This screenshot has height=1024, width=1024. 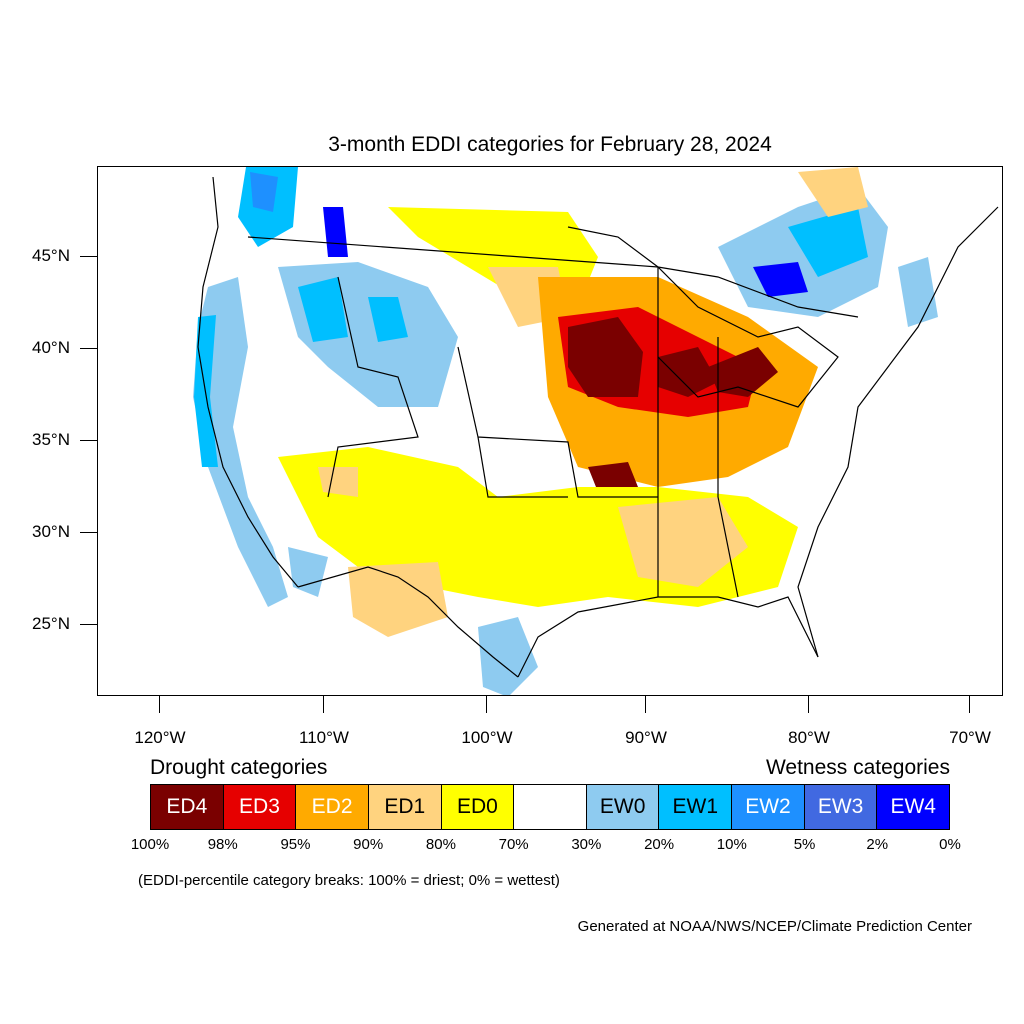 What do you see at coordinates (368, 334) in the screenshot?
I see `wet-region-northwest-interior` at bounding box center [368, 334].